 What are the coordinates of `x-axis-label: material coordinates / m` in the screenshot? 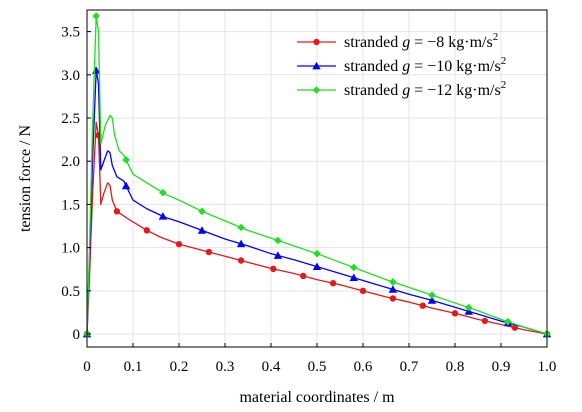 It's located at (317, 397).